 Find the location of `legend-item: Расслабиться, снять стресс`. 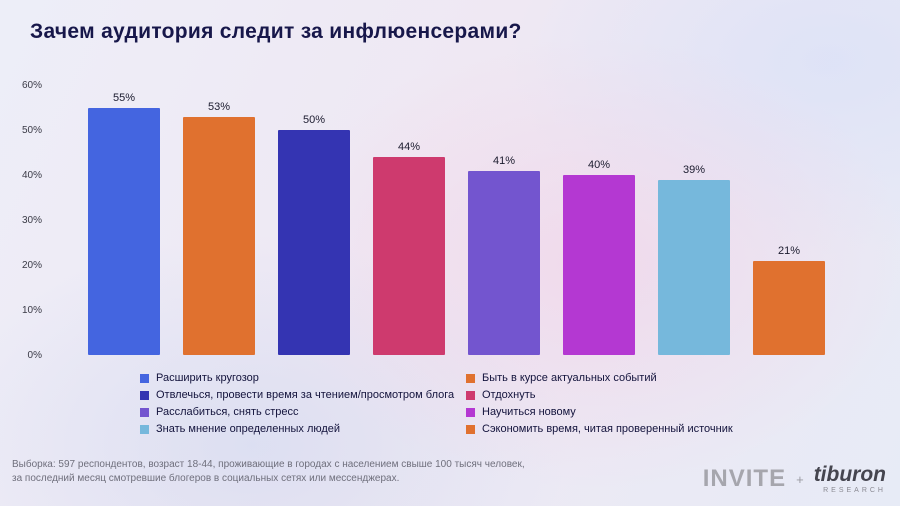

legend-item: Расслабиться, снять стресс is located at coordinates (303, 412).